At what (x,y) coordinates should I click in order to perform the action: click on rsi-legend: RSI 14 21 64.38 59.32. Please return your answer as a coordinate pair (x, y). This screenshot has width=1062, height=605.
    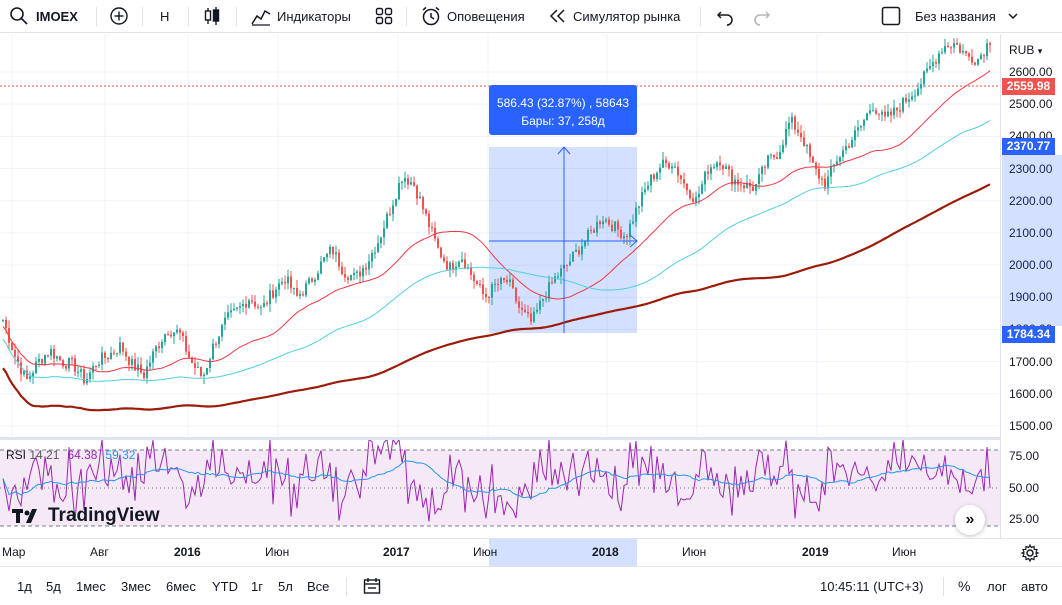
    Looking at the image, I should click on (70, 455).